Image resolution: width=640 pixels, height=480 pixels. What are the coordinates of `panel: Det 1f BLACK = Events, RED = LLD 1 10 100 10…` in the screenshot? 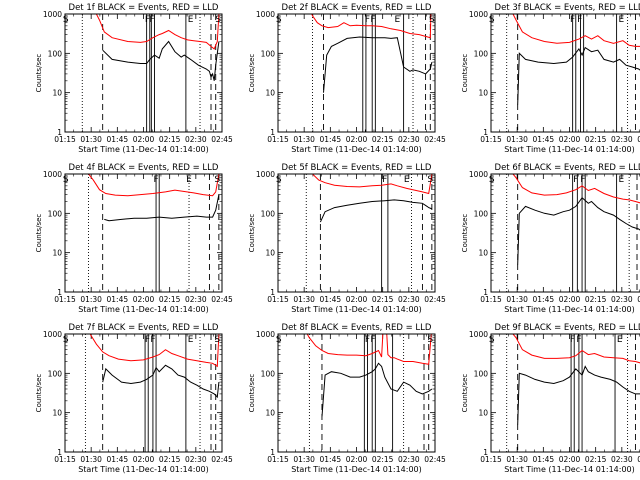 It's located at (134, 78).